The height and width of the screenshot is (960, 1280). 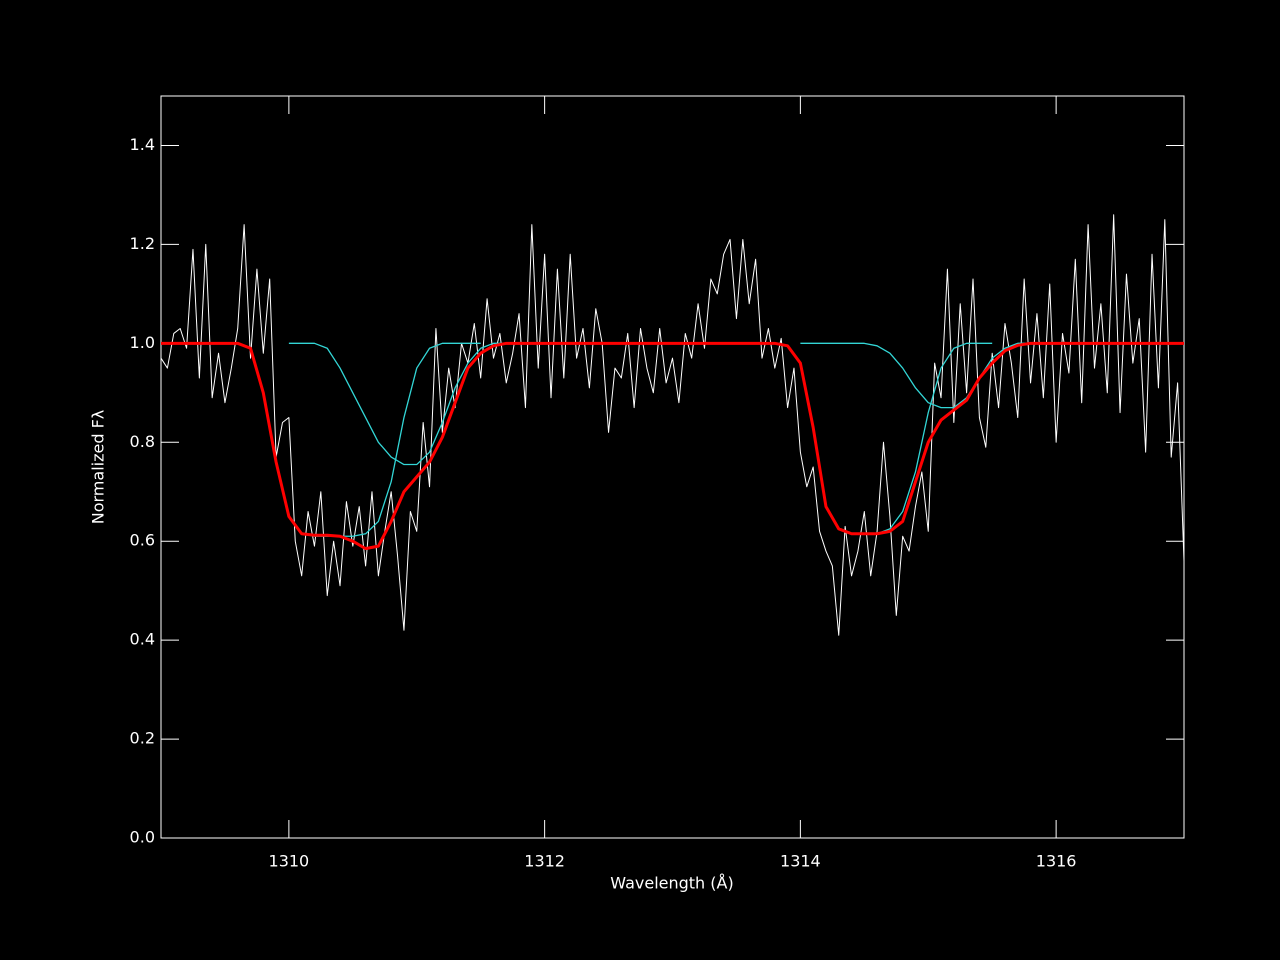 I want to click on x-tick-label: 1314, so click(x=800, y=861).